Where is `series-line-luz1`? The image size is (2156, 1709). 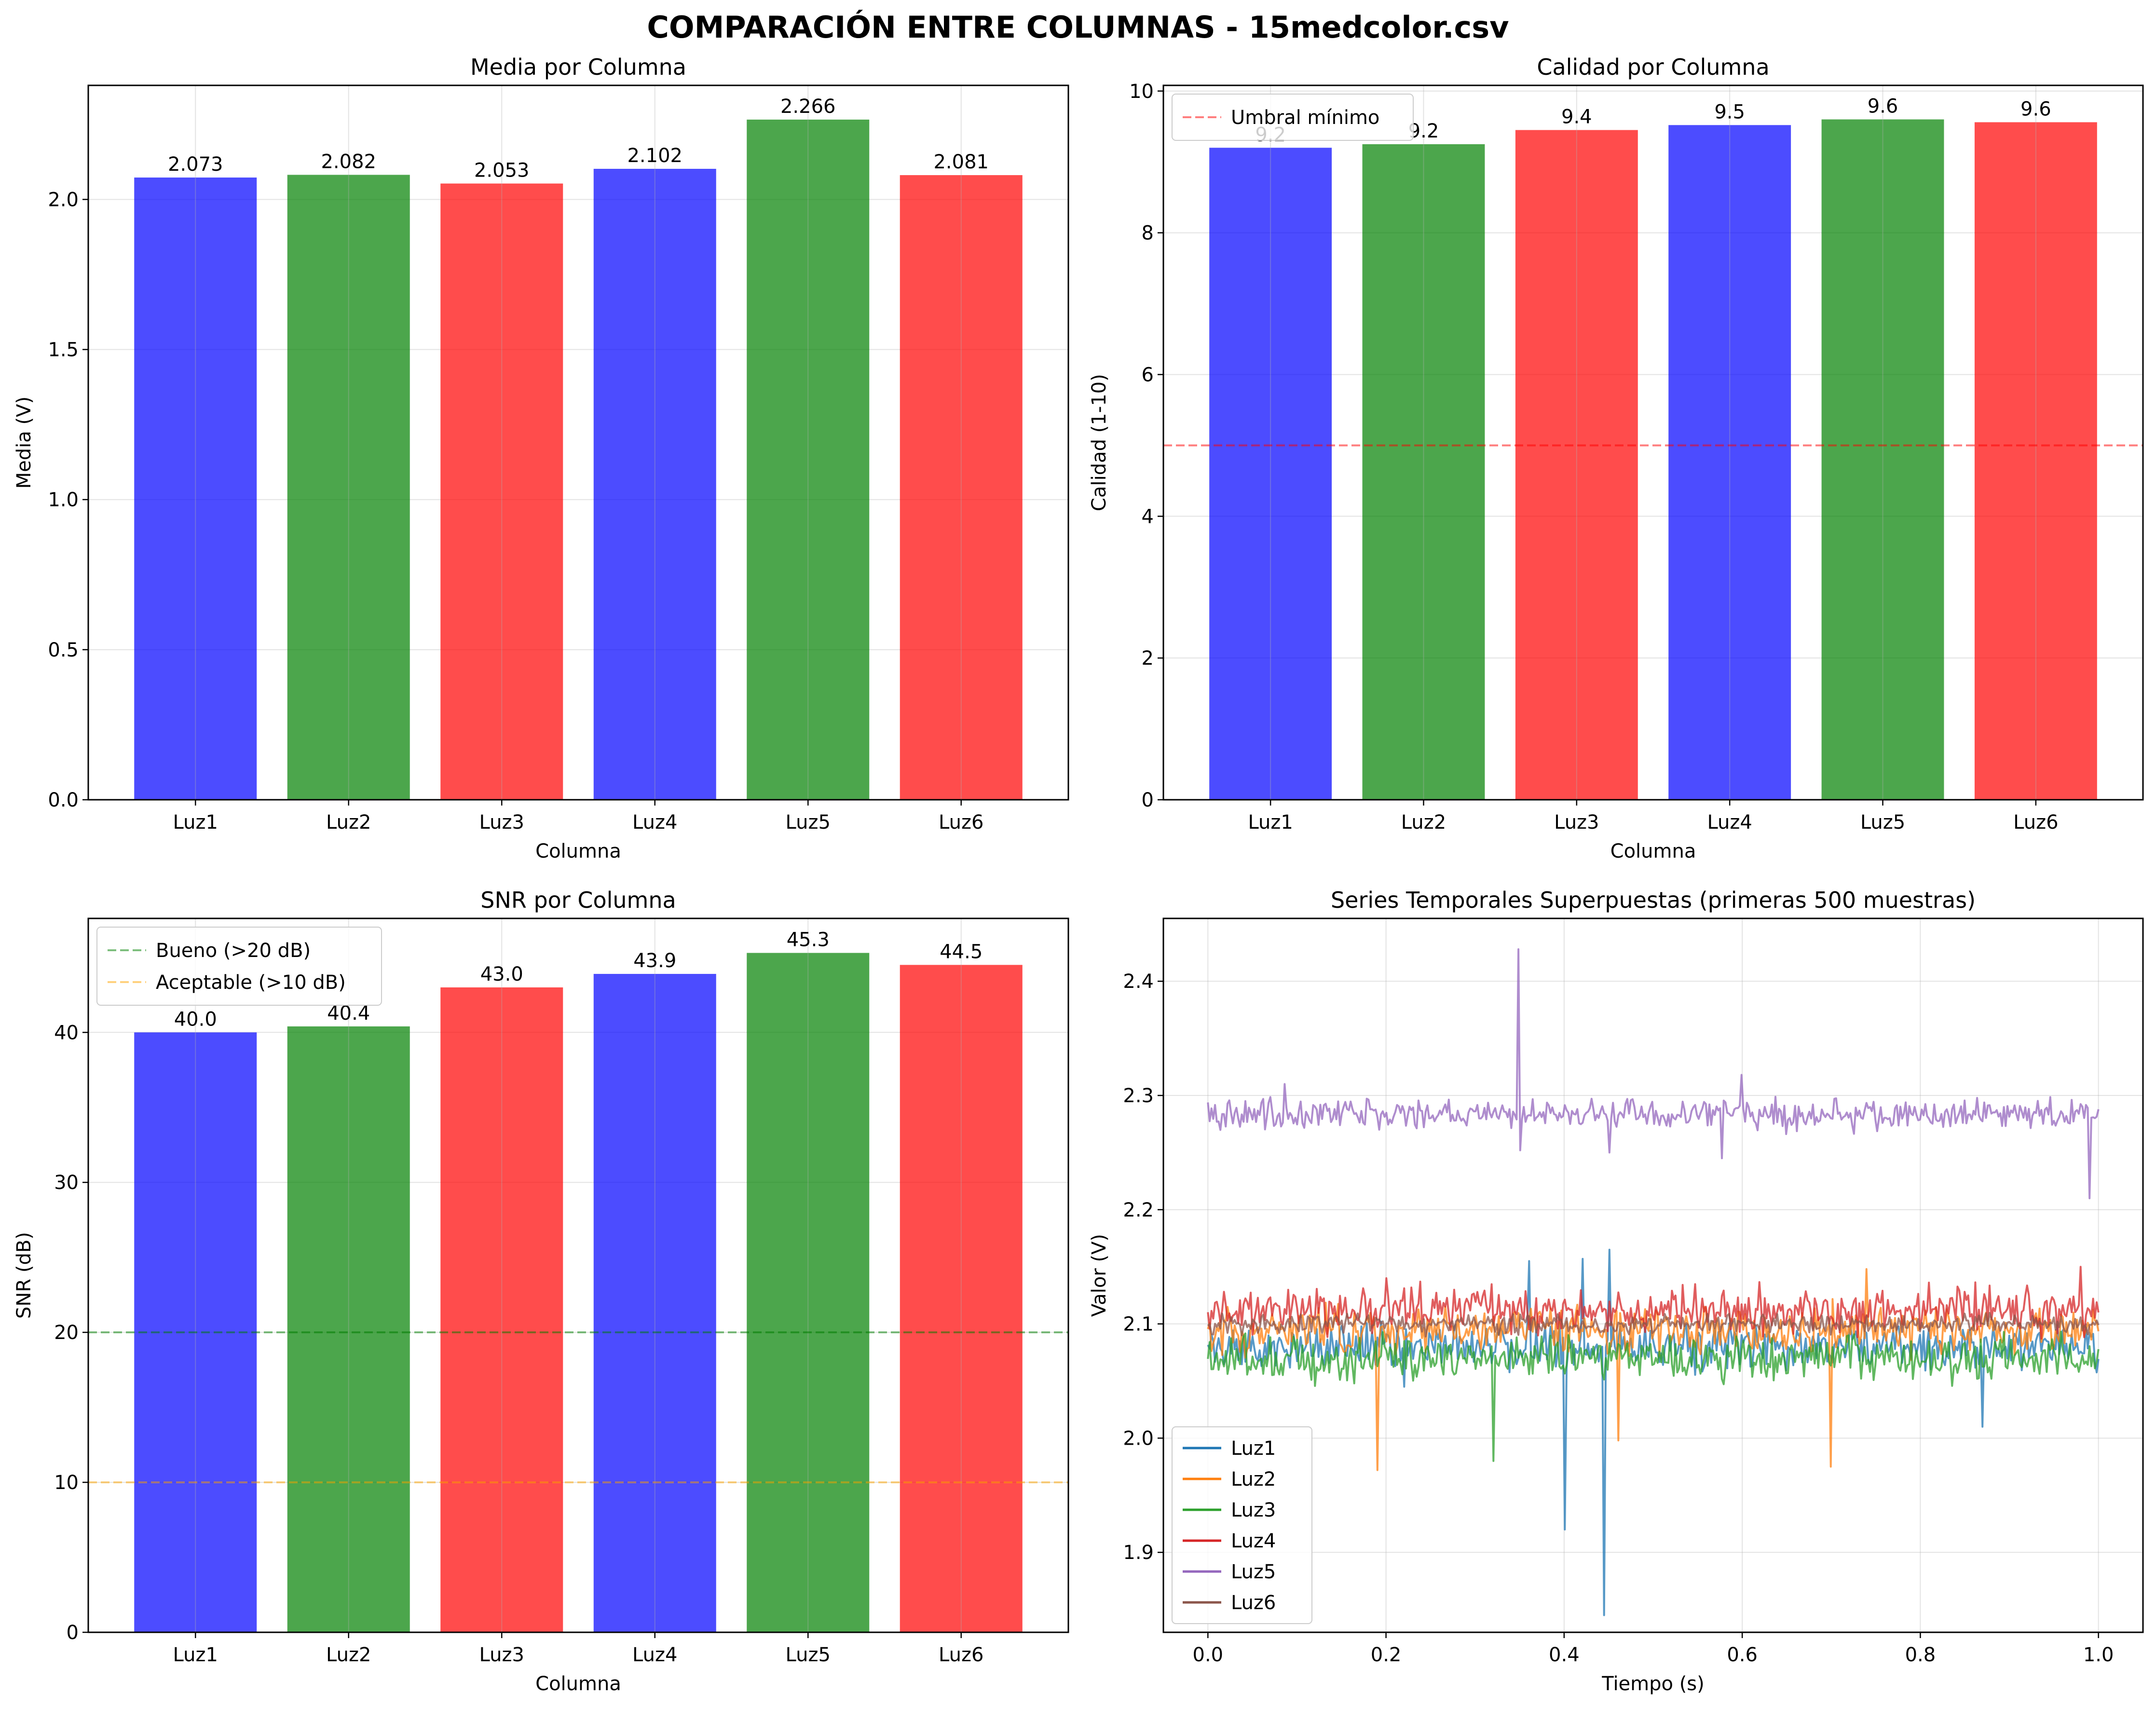
series-line-luz1 is located at coordinates (1653, 1432).